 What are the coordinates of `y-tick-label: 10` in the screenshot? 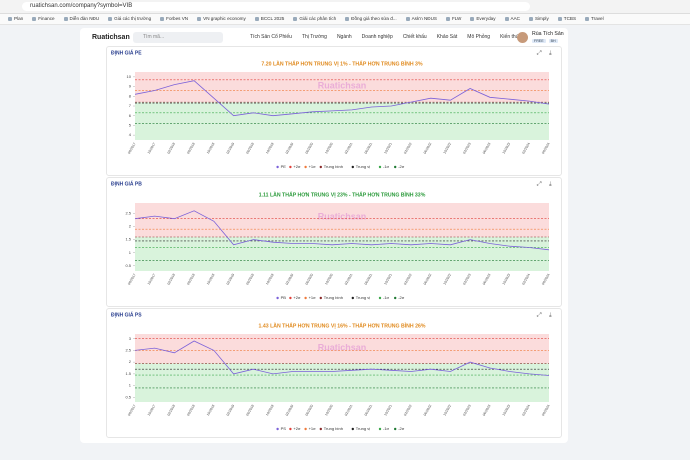 It's located at (129, 76).